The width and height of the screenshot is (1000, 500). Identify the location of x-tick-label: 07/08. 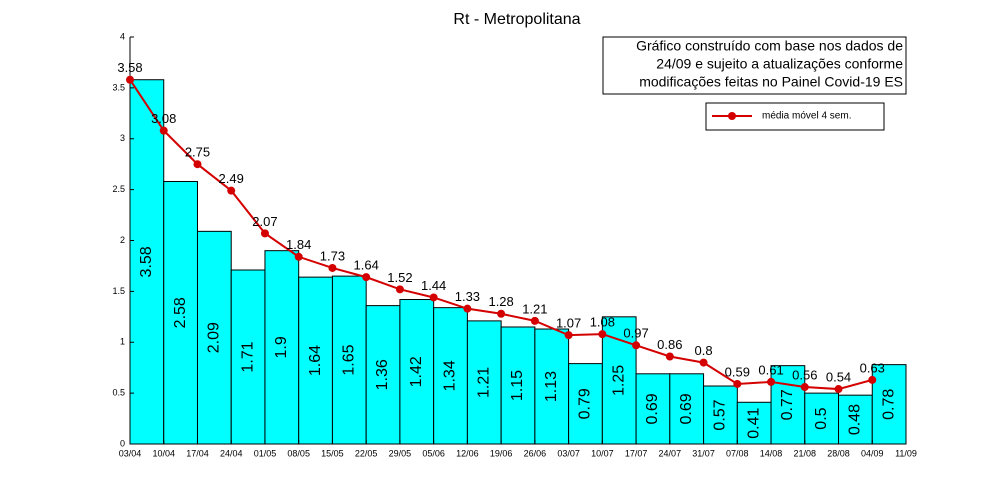
(737, 453).